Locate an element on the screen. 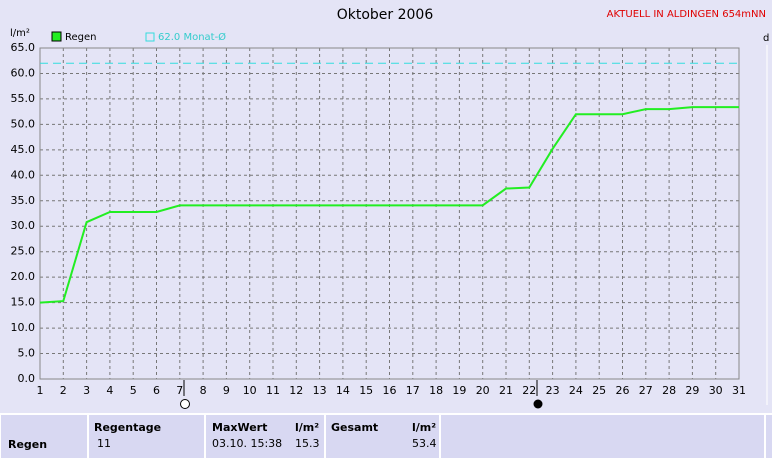  table-bg is located at coordinates (386, 436).